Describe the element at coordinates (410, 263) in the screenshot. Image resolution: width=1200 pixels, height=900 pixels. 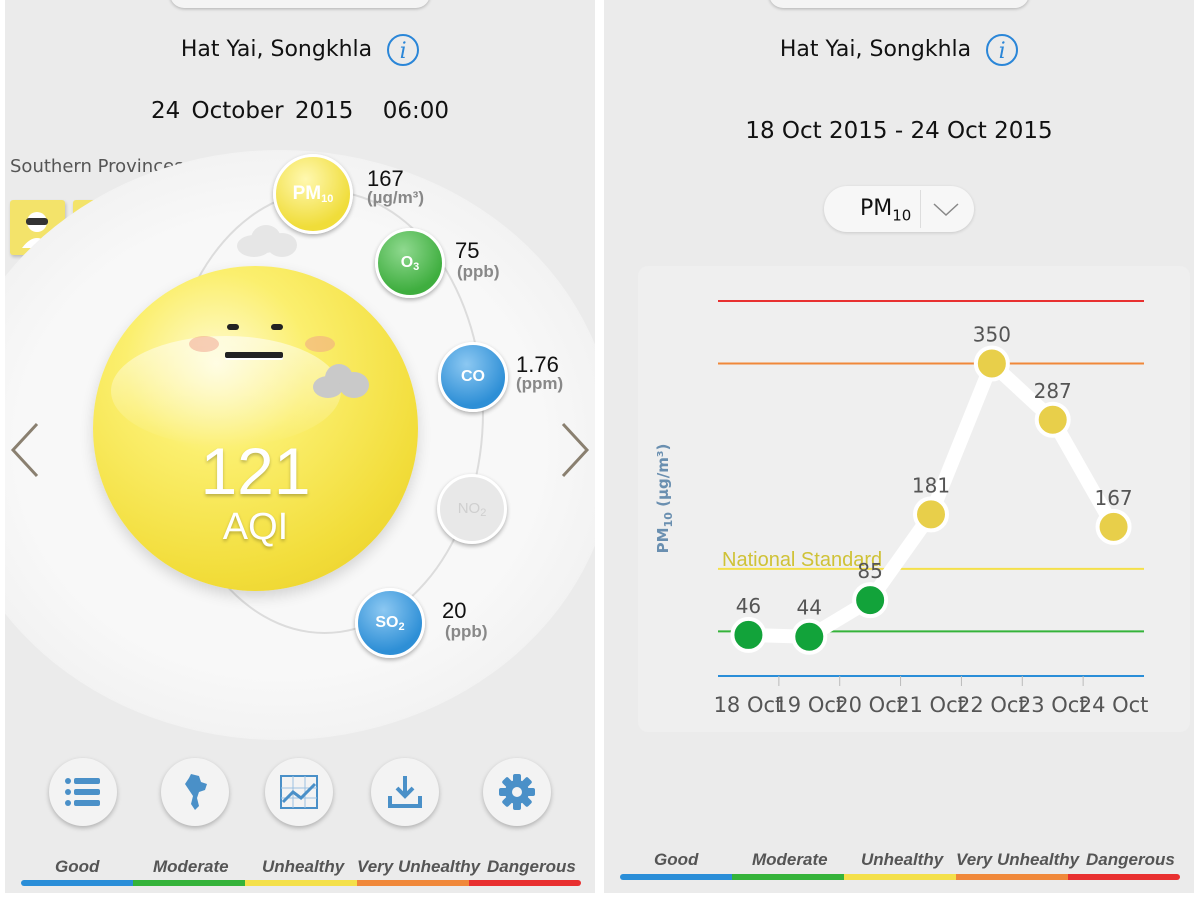
I see `o3-bubble: O3` at that location.